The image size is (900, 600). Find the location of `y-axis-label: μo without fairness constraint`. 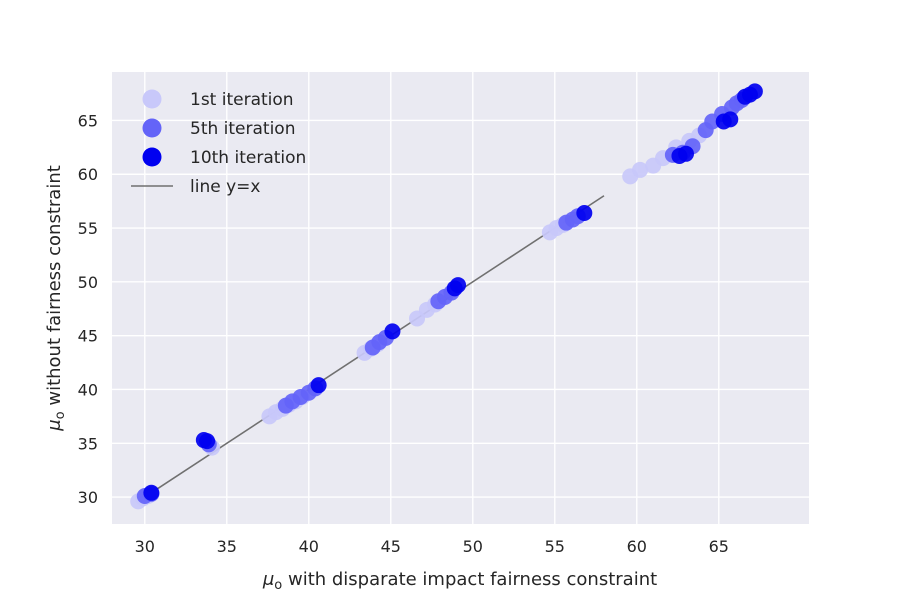

y-axis-label: μo without fairness constraint is located at coordinates (56, 298).